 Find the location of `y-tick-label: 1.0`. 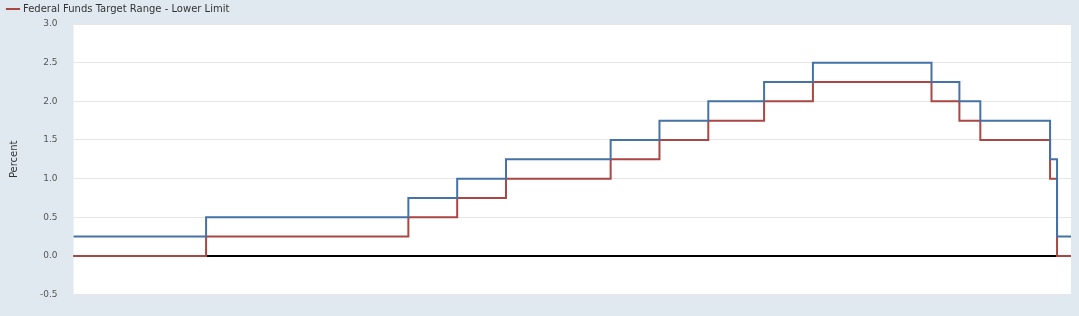

y-tick-label: 1.0 is located at coordinates (50, 177).